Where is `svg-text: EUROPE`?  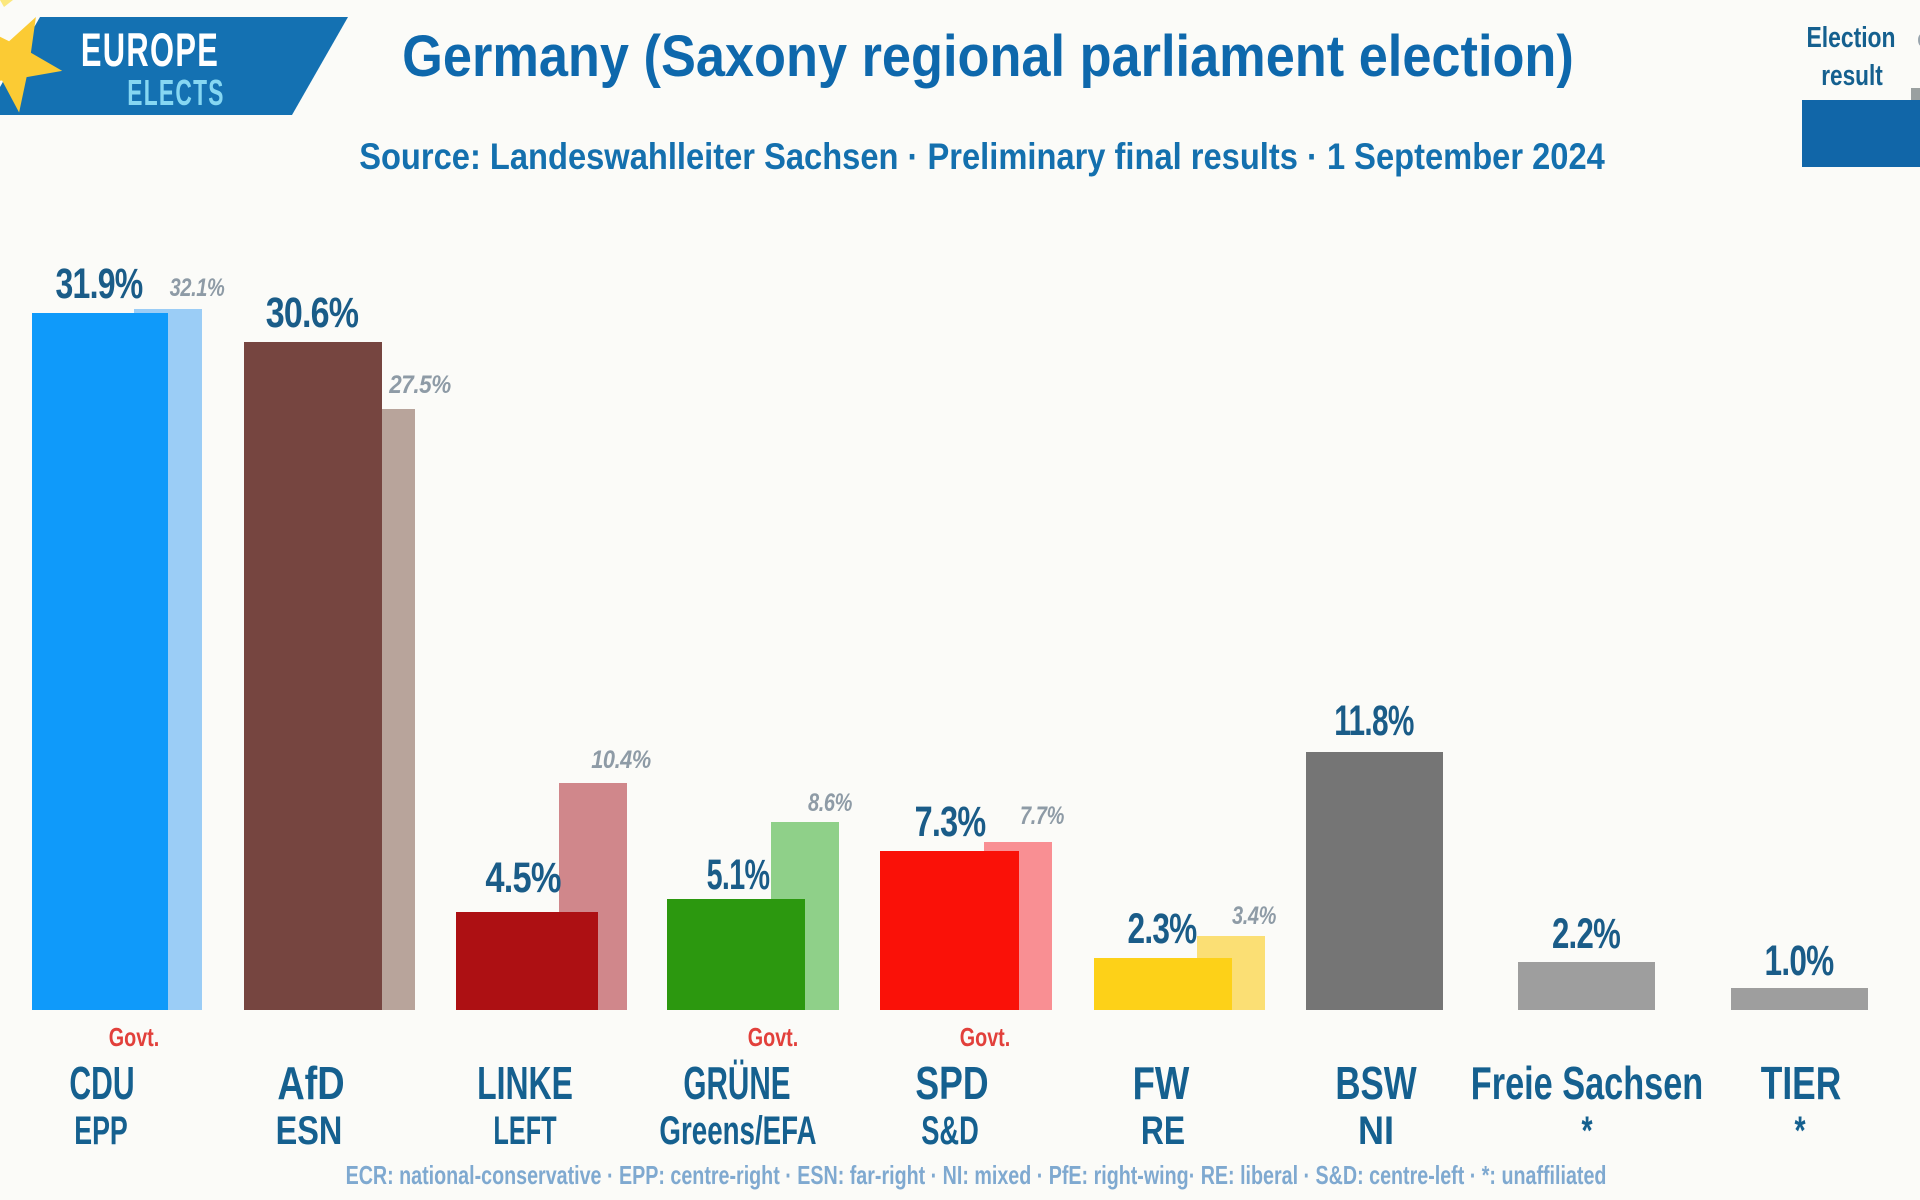 svg-text: EUROPE is located at coordinates (150, 51).